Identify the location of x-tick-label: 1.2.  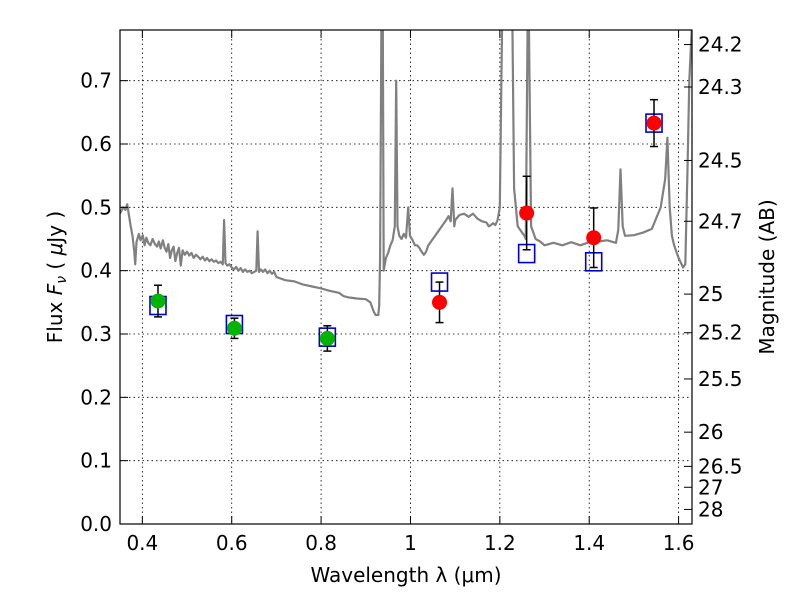
(500, 543).